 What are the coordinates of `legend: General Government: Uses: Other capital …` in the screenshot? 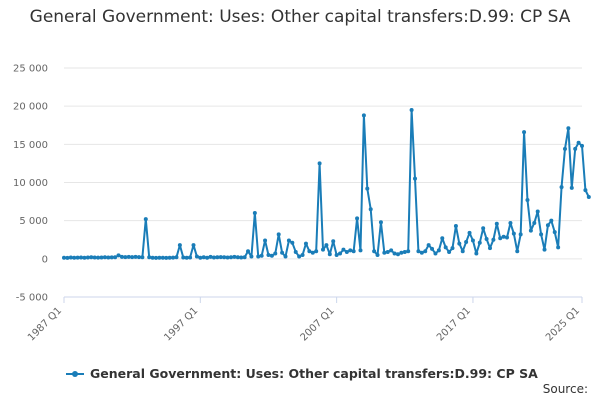 It's located at (302, 373).